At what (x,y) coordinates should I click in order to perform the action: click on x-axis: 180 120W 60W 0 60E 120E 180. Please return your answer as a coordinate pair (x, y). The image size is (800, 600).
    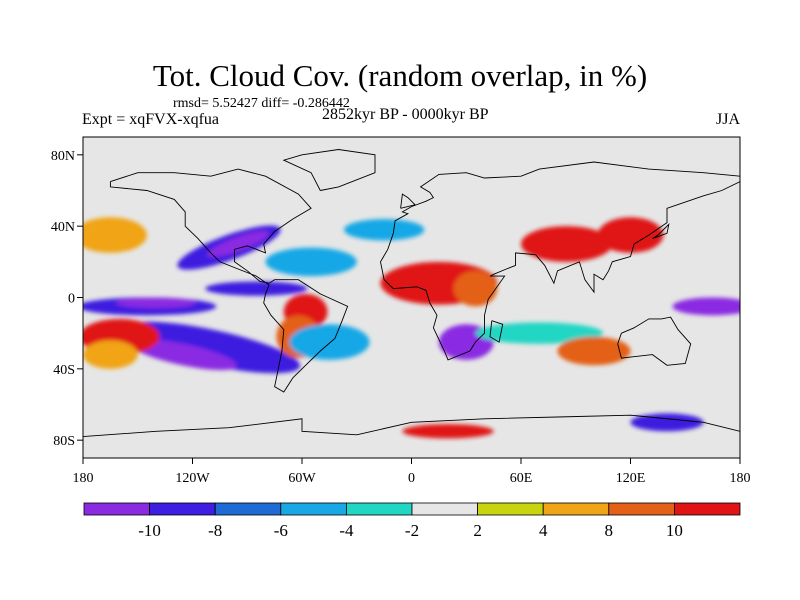
    Looking at the image, I should click on (412, 472).